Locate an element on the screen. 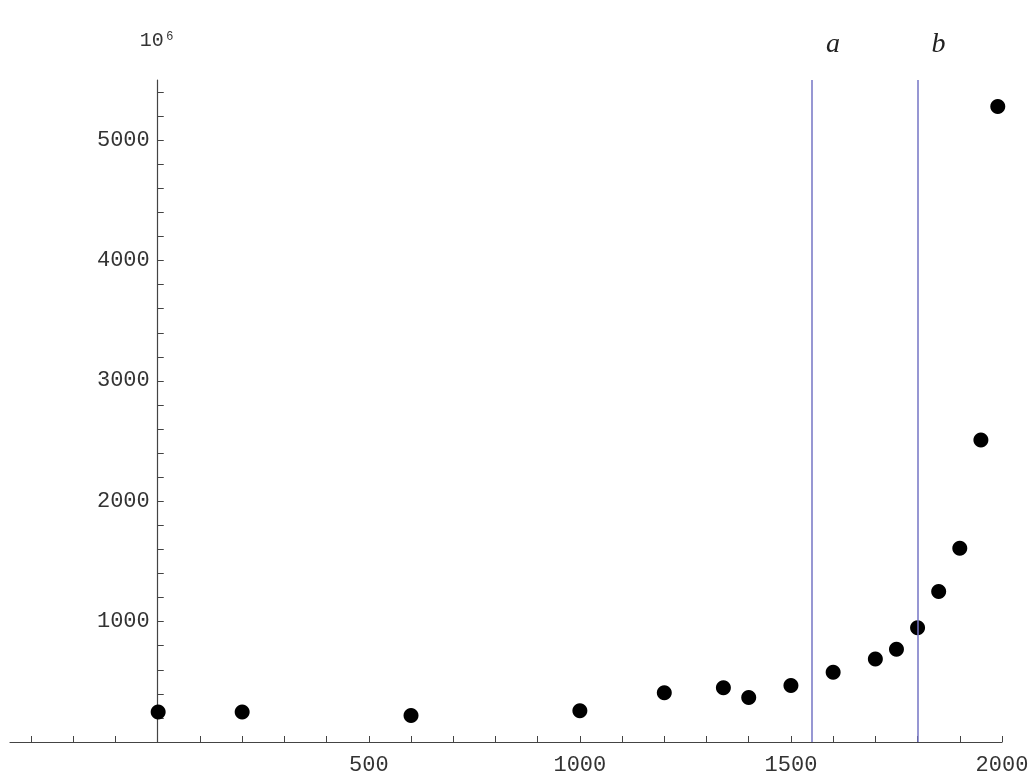  y-tick-label: 5000 is located at coordinates (123, 140).